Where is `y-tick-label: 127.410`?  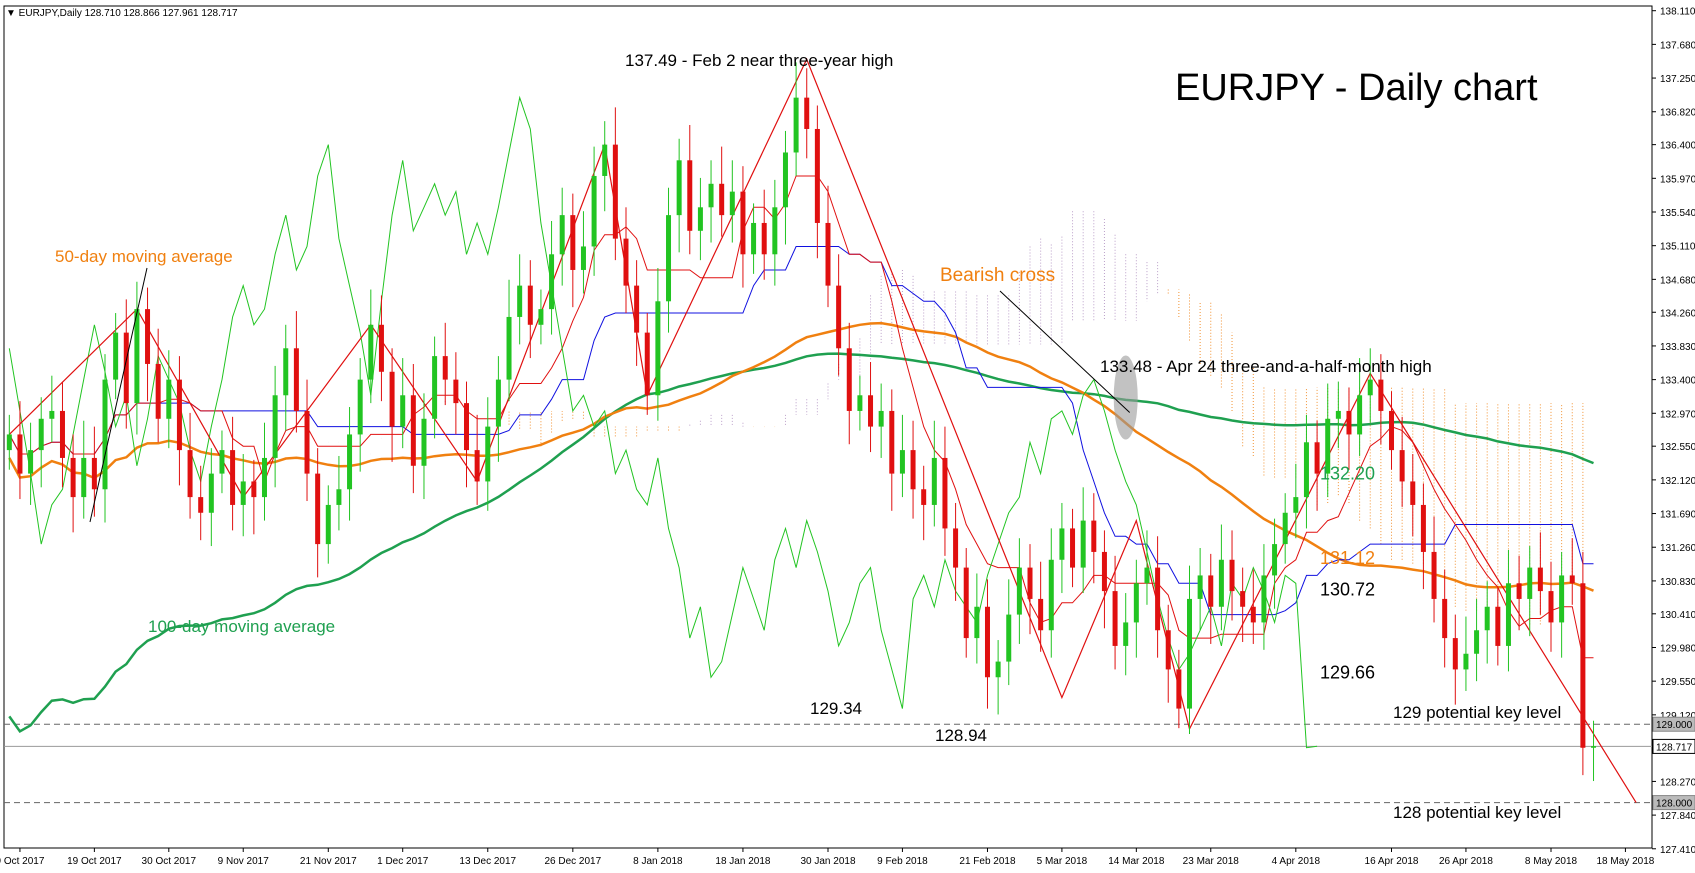 y-tick-label: 127.410 is located at coordinates (1677, 850).